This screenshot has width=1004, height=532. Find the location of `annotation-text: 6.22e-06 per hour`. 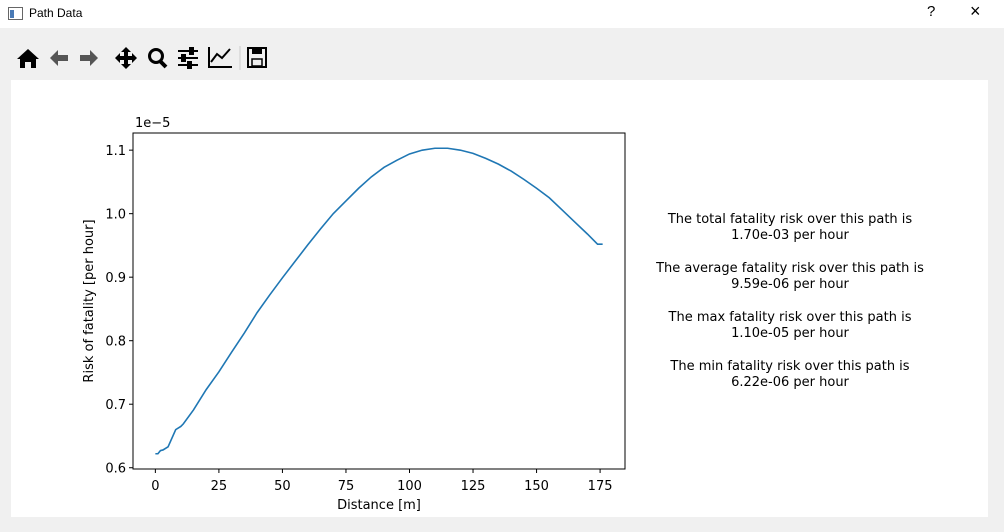

annotation-text: 6.22e-06 per hour is located at coordinates (790, 382).